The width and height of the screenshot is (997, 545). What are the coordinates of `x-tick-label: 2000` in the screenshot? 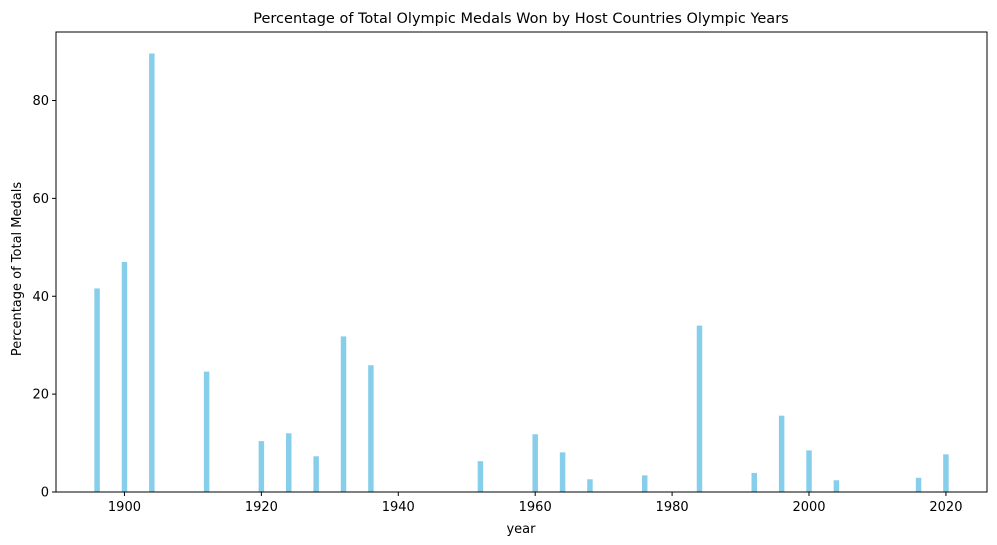 It's located at (808, 507).